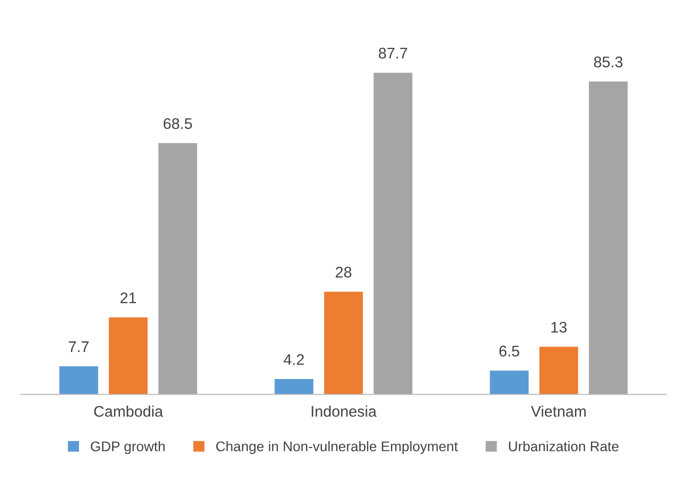  Describe the element at coordinates (294, 359) in the screenshot. I see `data-label: 4.2` at that location.